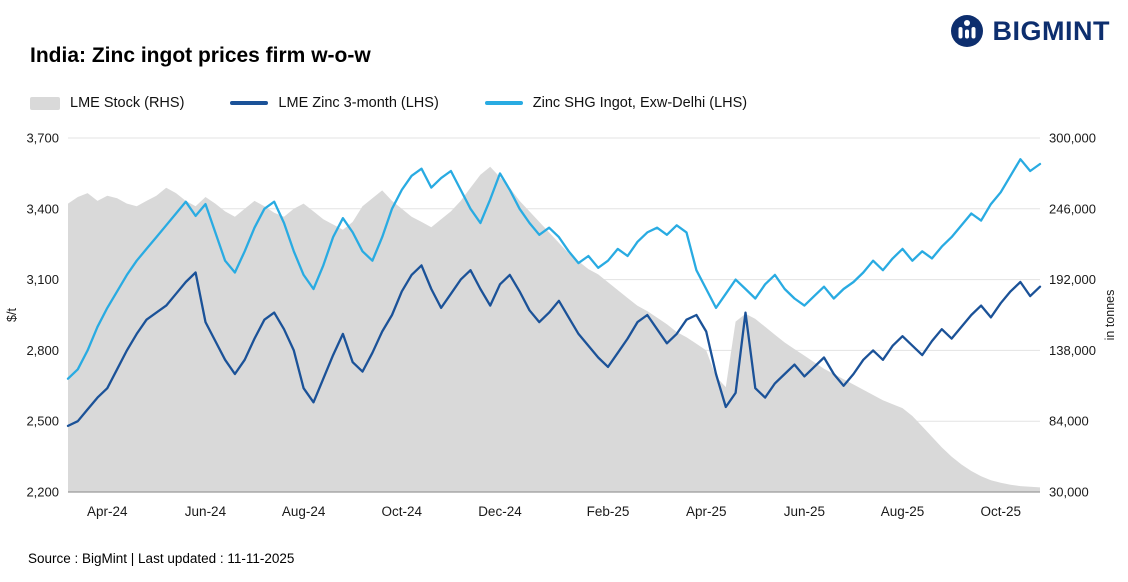 The height and width of the screenshot is (582, 1128). Describe the element at coordinates (42, 421) in the screenshot. I see `y-axis-left-tick: 2,500` at that location.